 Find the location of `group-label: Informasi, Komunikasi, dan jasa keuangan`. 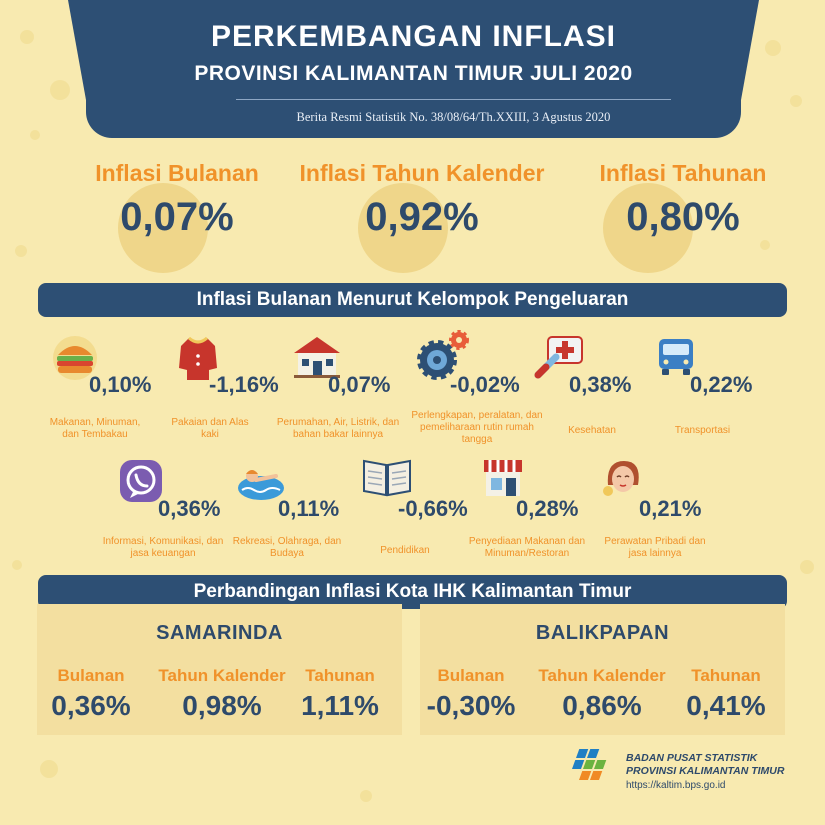

group-label: Informasi, Komunikasi, dan jasa keuangan is located at coordinates (163, 547).